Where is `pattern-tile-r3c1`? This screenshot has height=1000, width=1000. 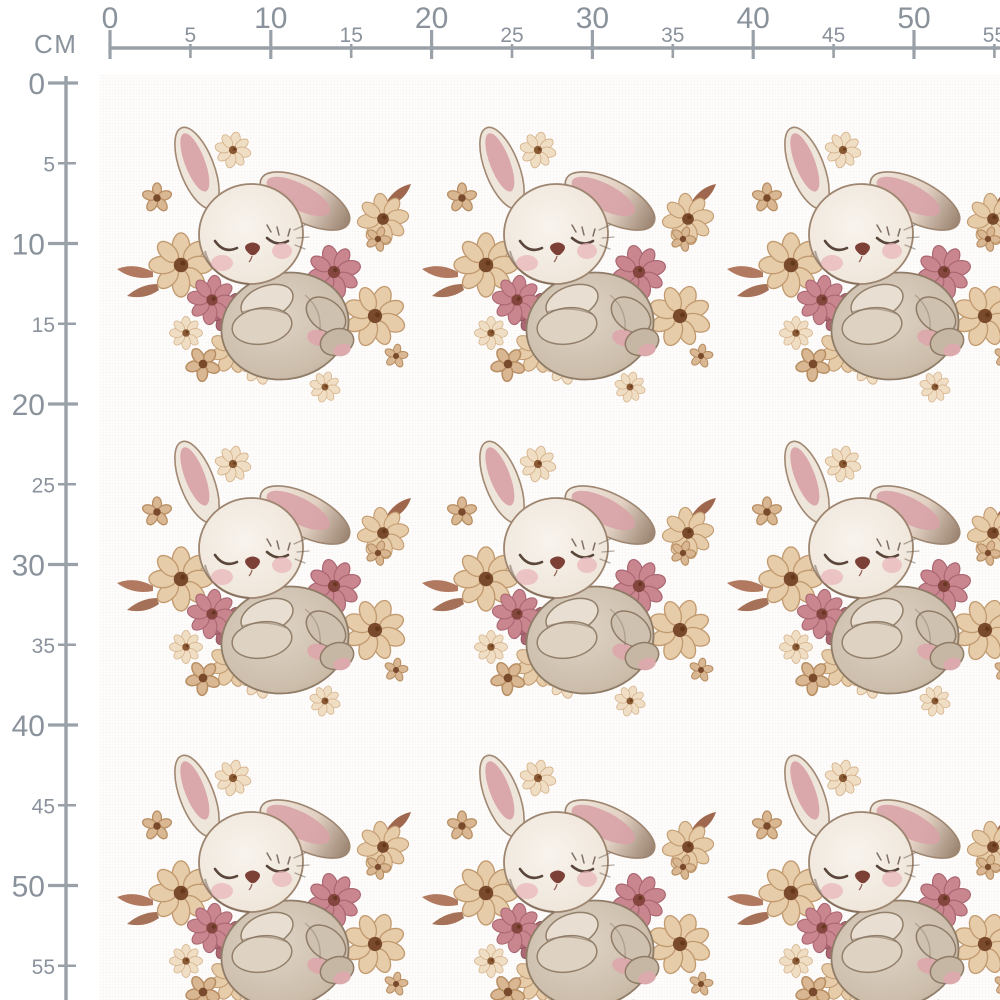
pattern-tile-r3c1 is located at coordinates (266, 875).